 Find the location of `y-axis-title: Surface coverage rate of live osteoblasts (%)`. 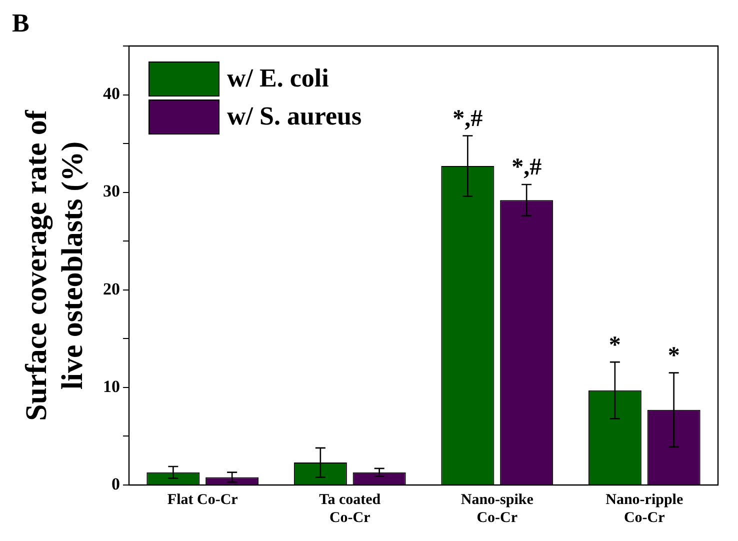

y-axis-title: Surface coverage rate of live osteoblasts (%) is located at coordinates (54, 265).